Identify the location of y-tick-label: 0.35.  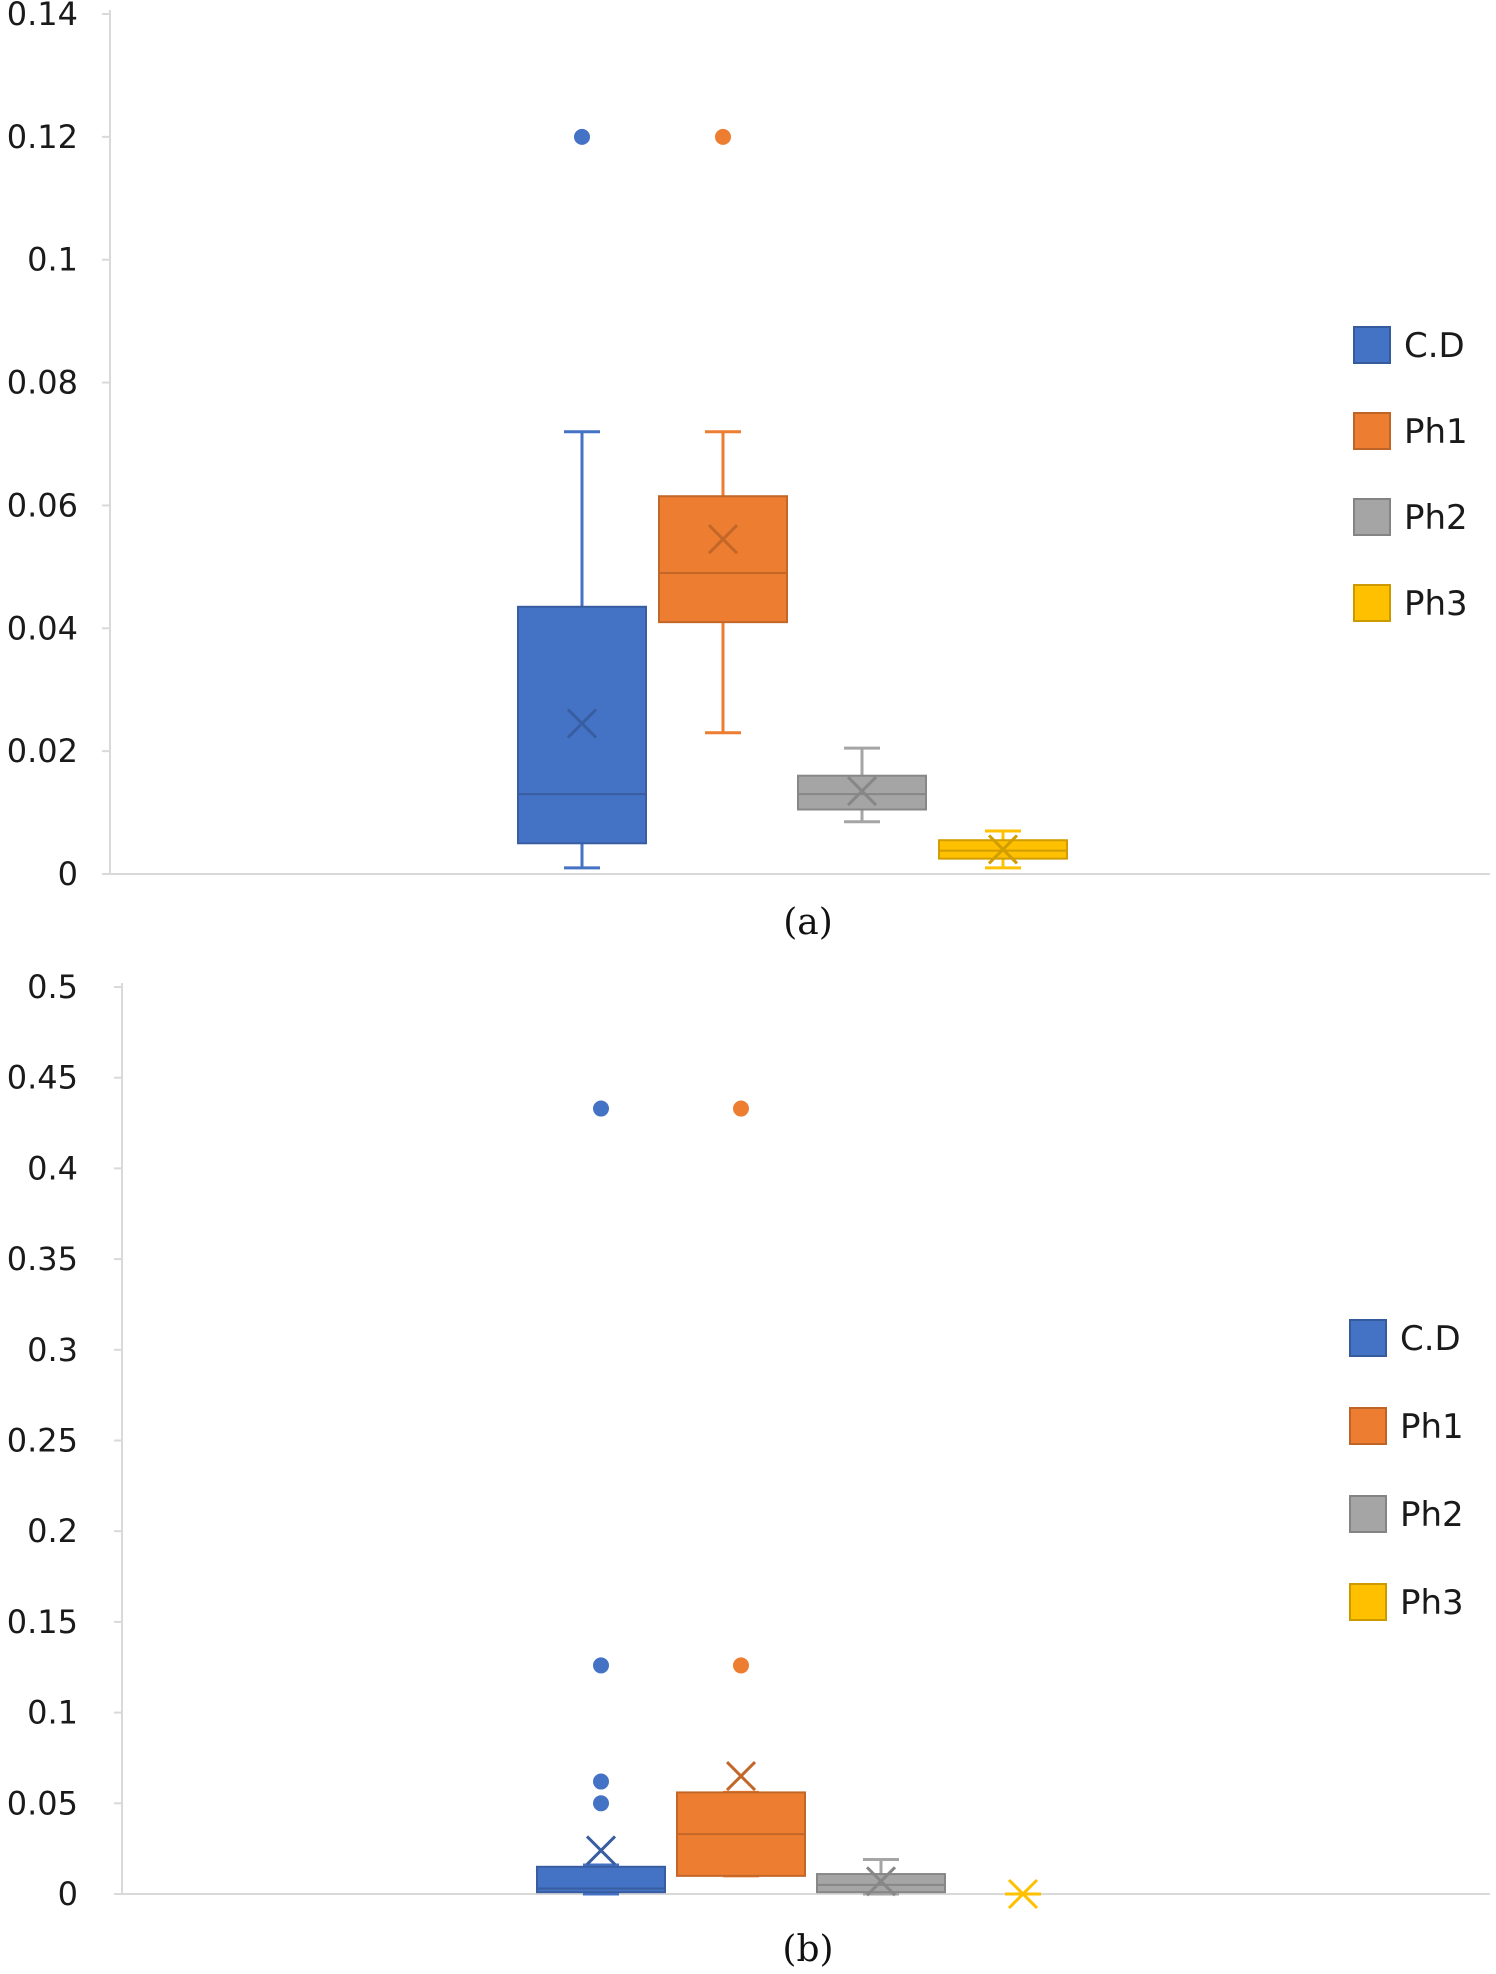
(42, 1259).